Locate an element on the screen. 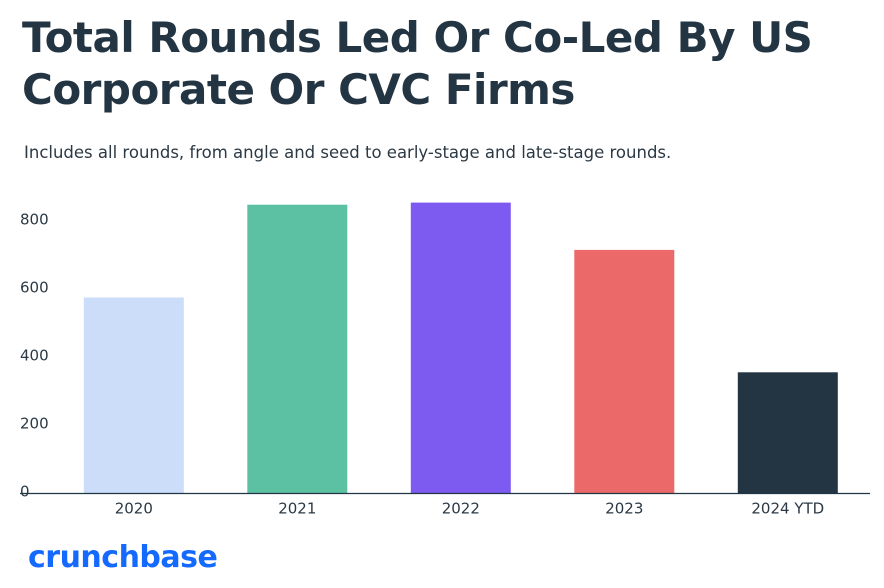  crunchbase-logo: crunchbase is located at coordinates (123, 557).